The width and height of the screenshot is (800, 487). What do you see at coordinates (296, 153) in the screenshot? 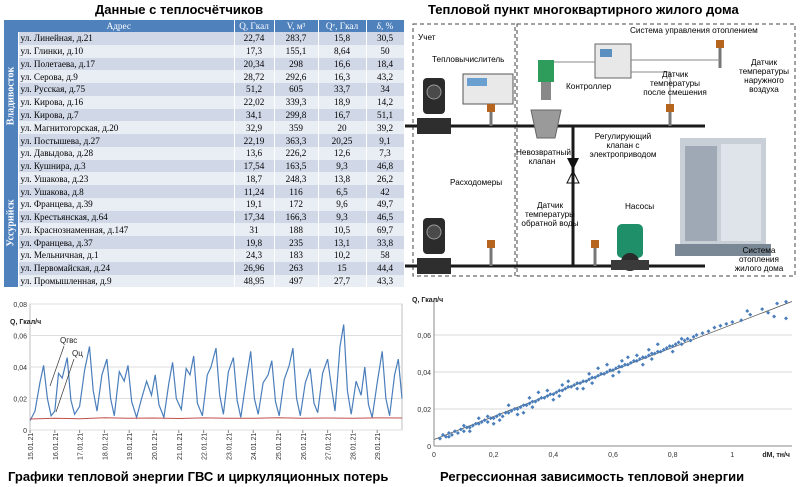
I see `value-cell: 226,2` at bounding box center [296, 153].